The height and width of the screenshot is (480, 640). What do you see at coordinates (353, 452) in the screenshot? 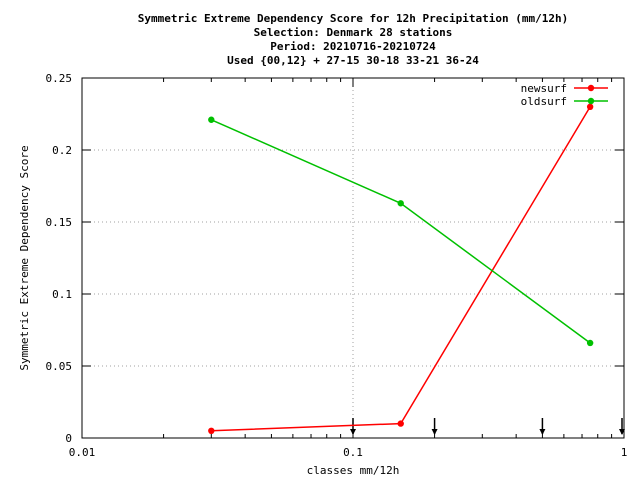
I see `x-tick-label: 0.1` at bounding box center [353, 452].